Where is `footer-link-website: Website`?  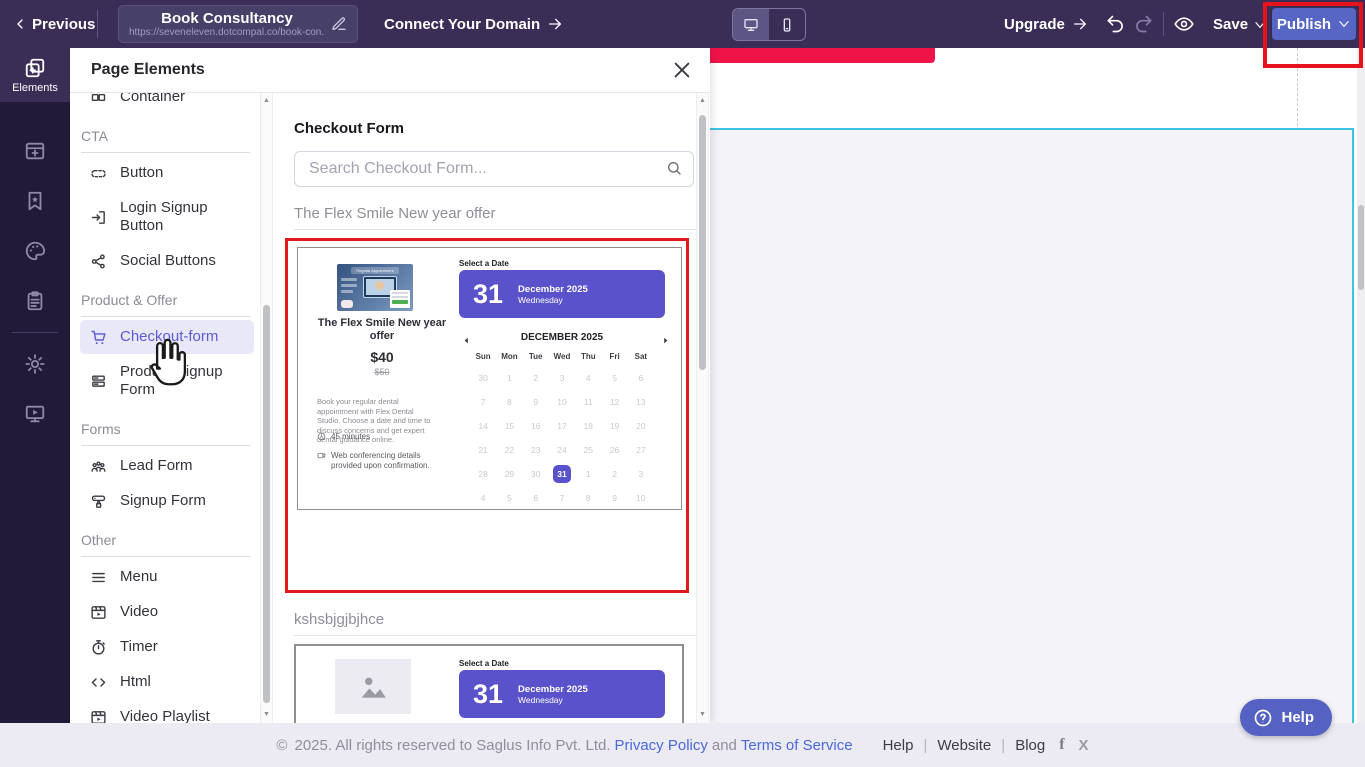 footer-link-website: Website is located at coordinates (964, 745).